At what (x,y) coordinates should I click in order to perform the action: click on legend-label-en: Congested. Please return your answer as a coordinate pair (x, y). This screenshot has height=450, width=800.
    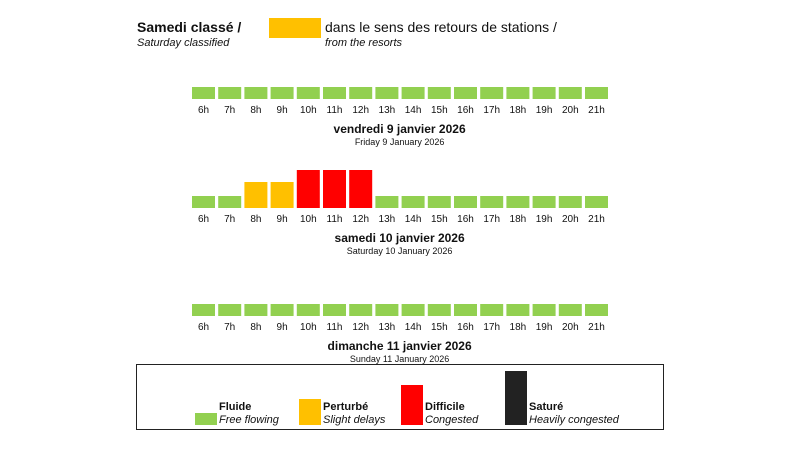
    Looking at the image, I should click on (452, 420).